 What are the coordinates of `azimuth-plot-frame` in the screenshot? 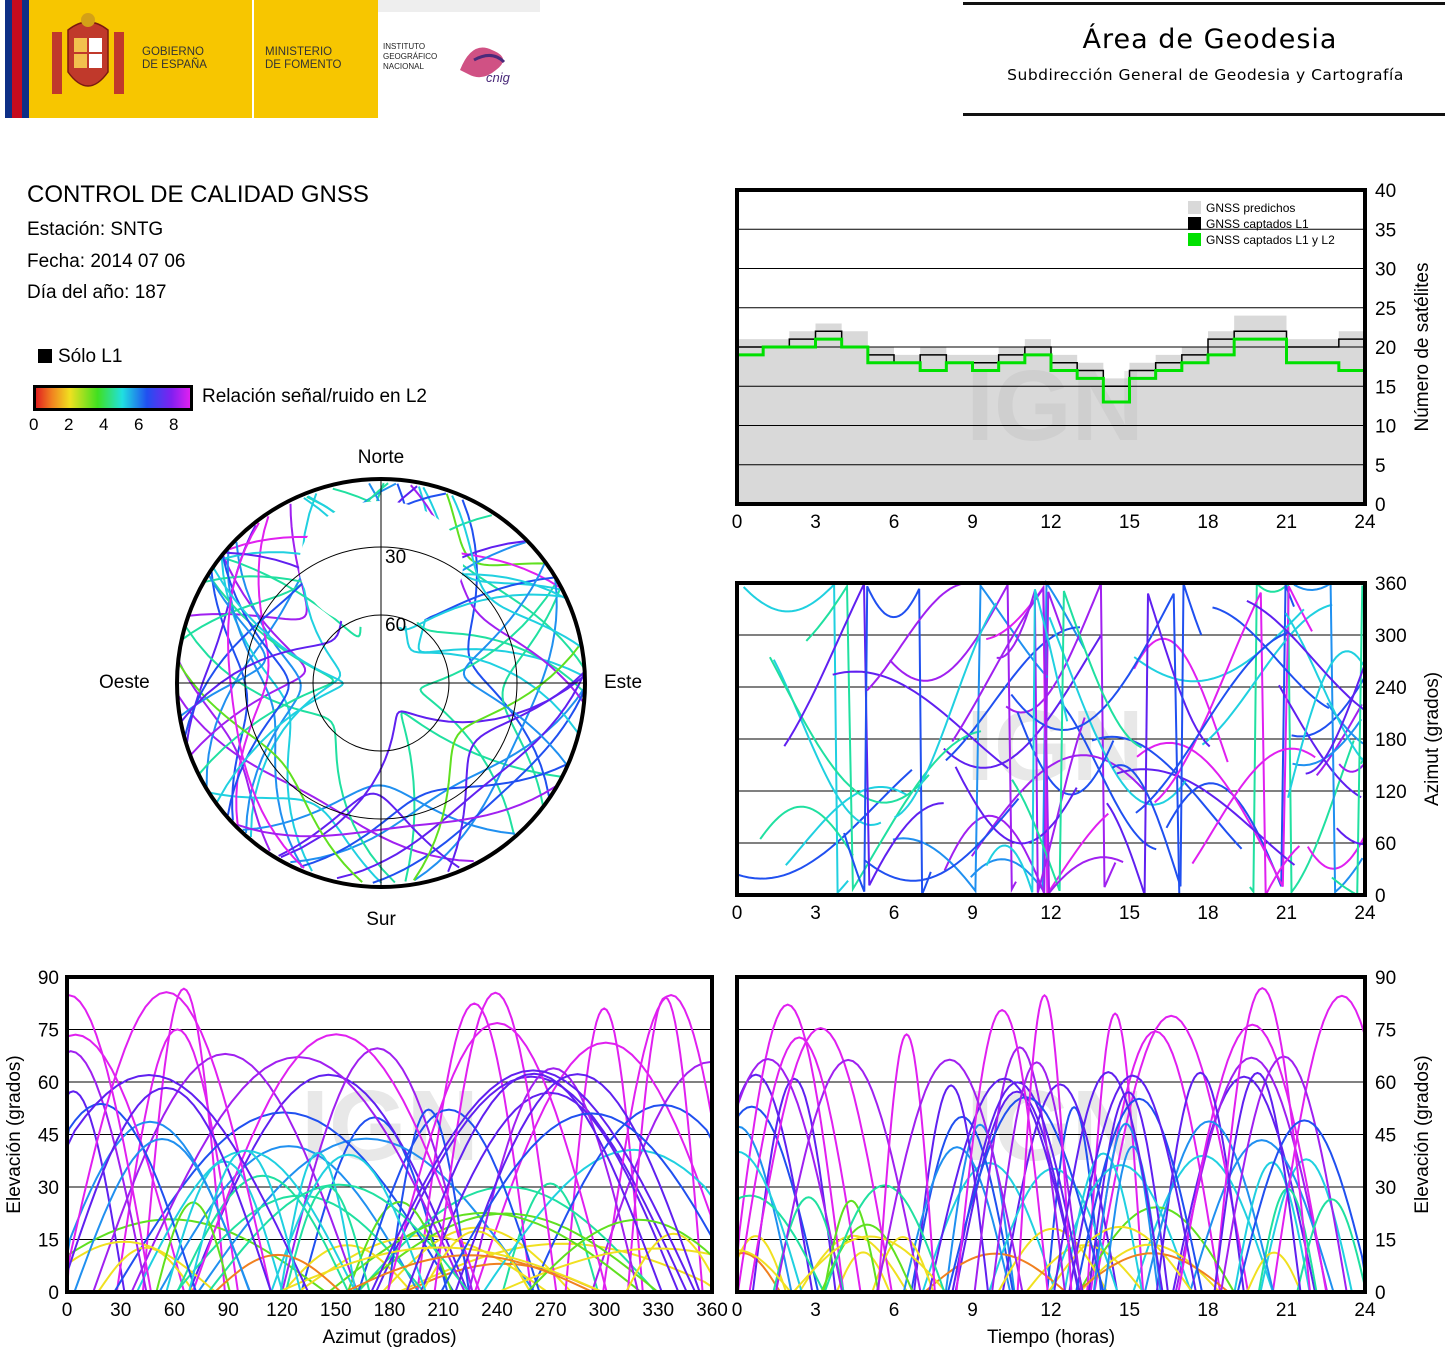 It's located at (1051, 739).